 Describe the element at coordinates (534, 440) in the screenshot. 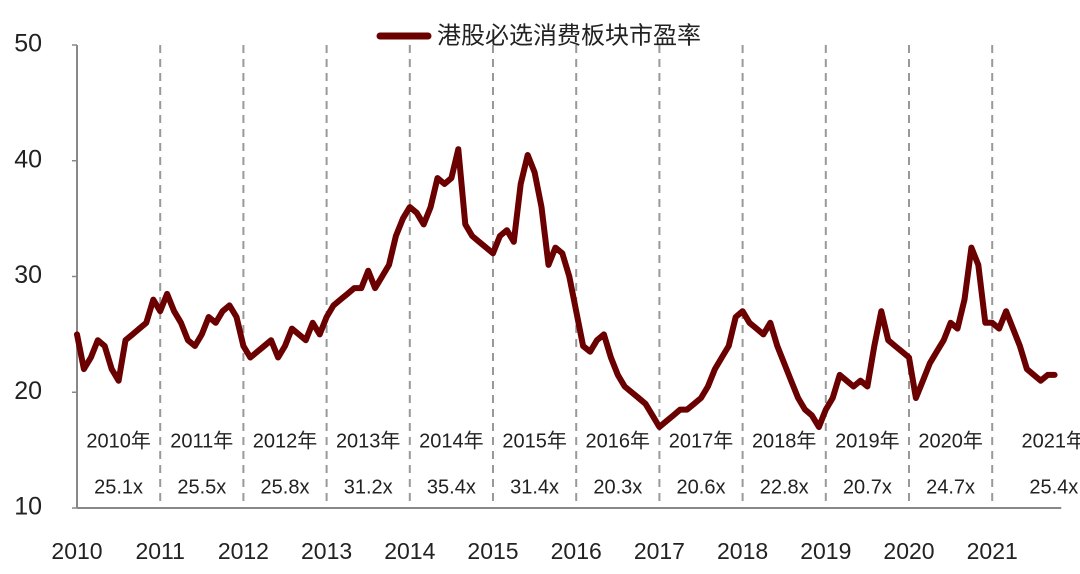

I see `annotation-year: 2015年` at that location.